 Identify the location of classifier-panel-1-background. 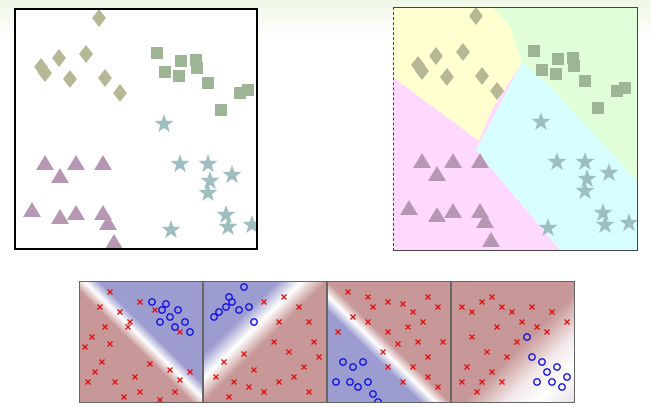
(141, 342).